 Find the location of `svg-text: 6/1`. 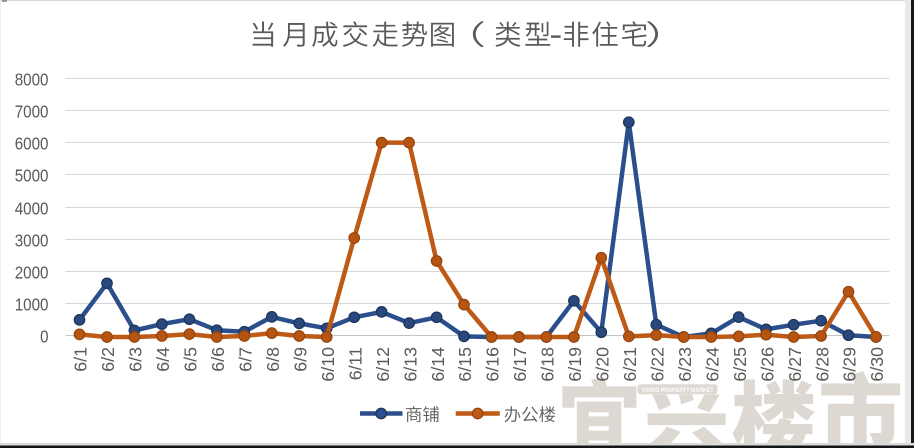

svg-text: 6/1 is located at coordinates (81, 359).